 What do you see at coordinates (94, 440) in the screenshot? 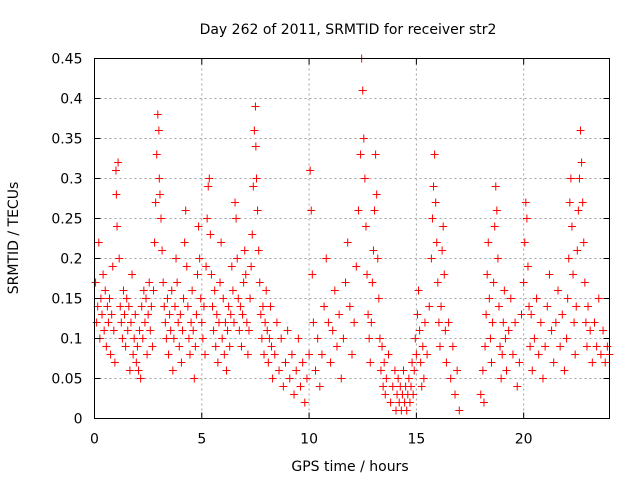
I see `x-tick-label: 0` at bounding box center [94, 440].